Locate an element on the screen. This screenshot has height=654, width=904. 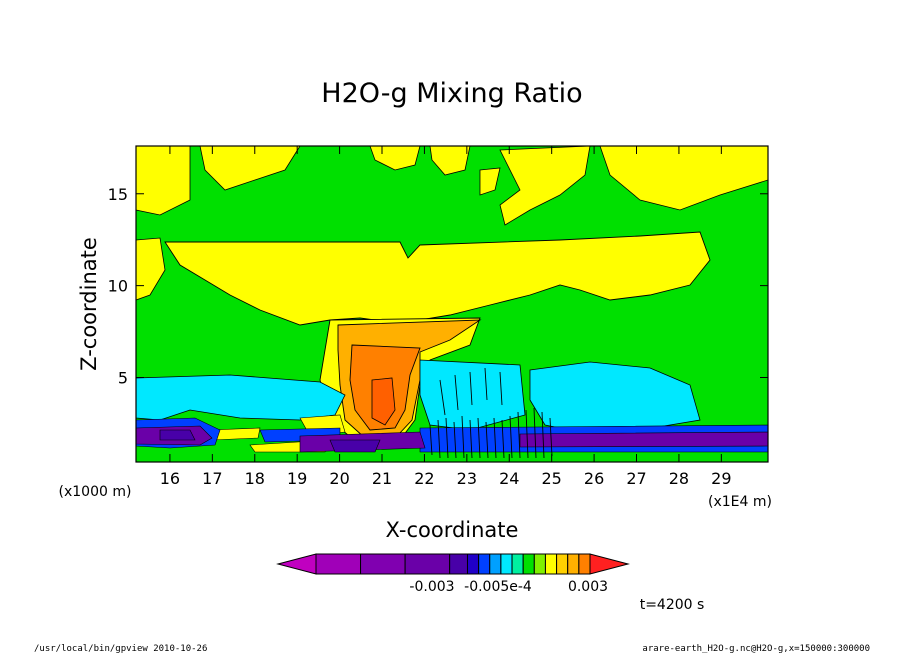
column-core is located at coordinates (383, 401).